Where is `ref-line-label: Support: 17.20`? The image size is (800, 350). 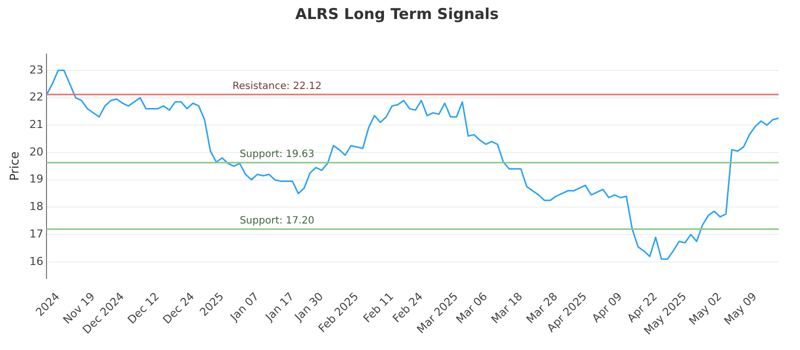 ref-line-label: Support: 17.20 is located at coordinates (277, 221).